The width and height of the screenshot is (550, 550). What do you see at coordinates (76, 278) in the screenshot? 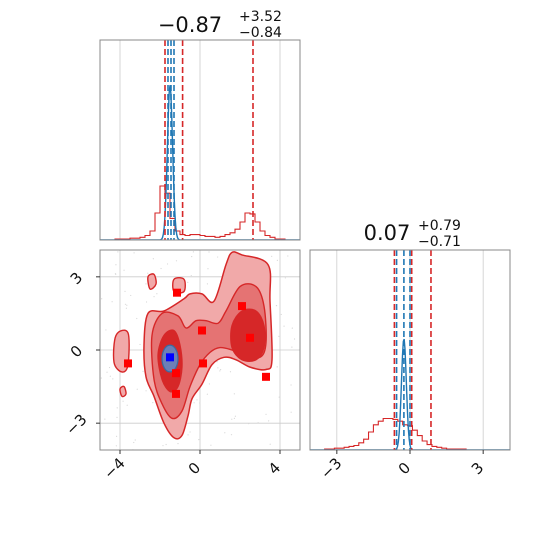
I see `joint-ytick-label: 3` at bounding box center [76, 278].